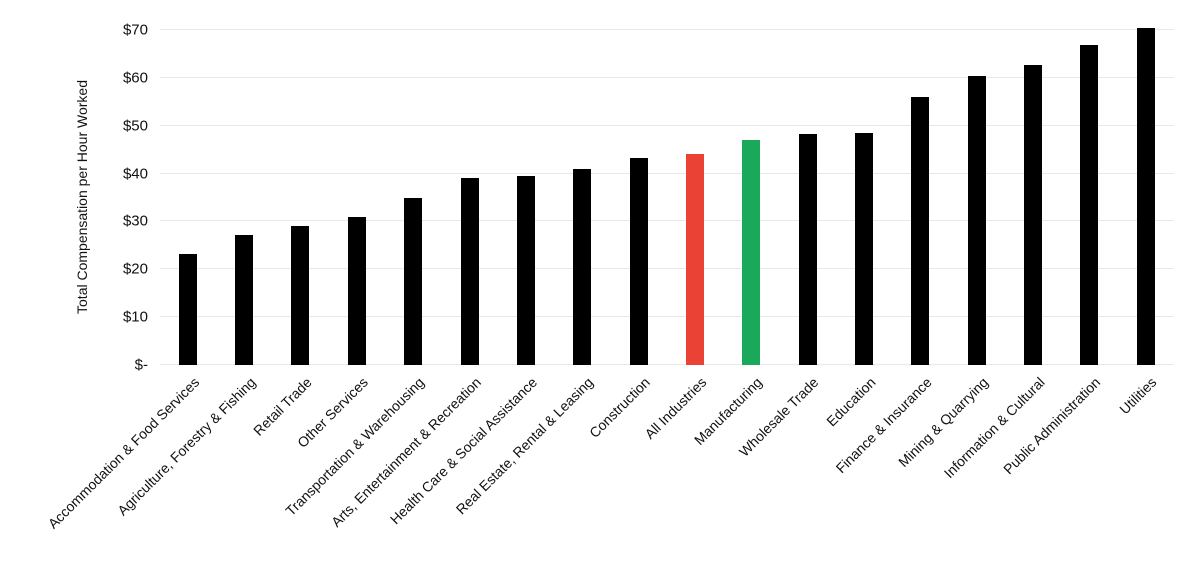 Image resolution: width=1200 pixels, height=580 pixels. I want to click on bar-information-cultural, so click(1032, 215).